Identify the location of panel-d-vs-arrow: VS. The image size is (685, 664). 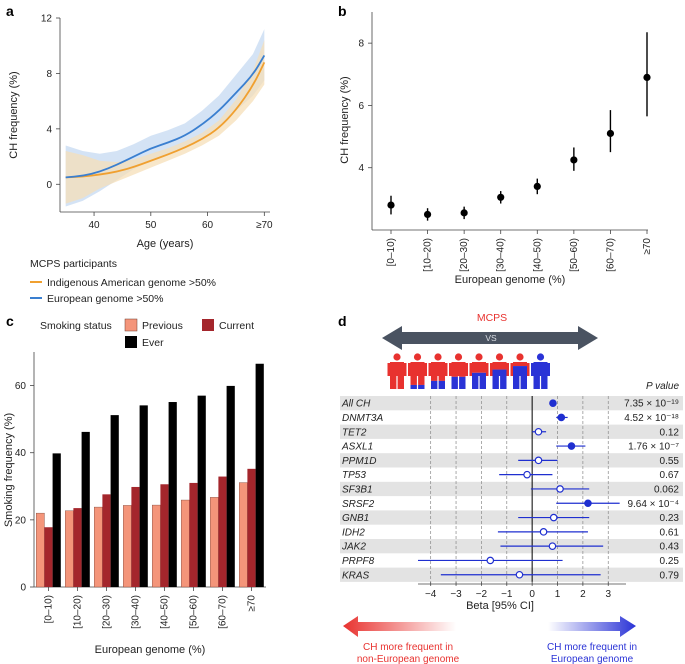
(490, 338).